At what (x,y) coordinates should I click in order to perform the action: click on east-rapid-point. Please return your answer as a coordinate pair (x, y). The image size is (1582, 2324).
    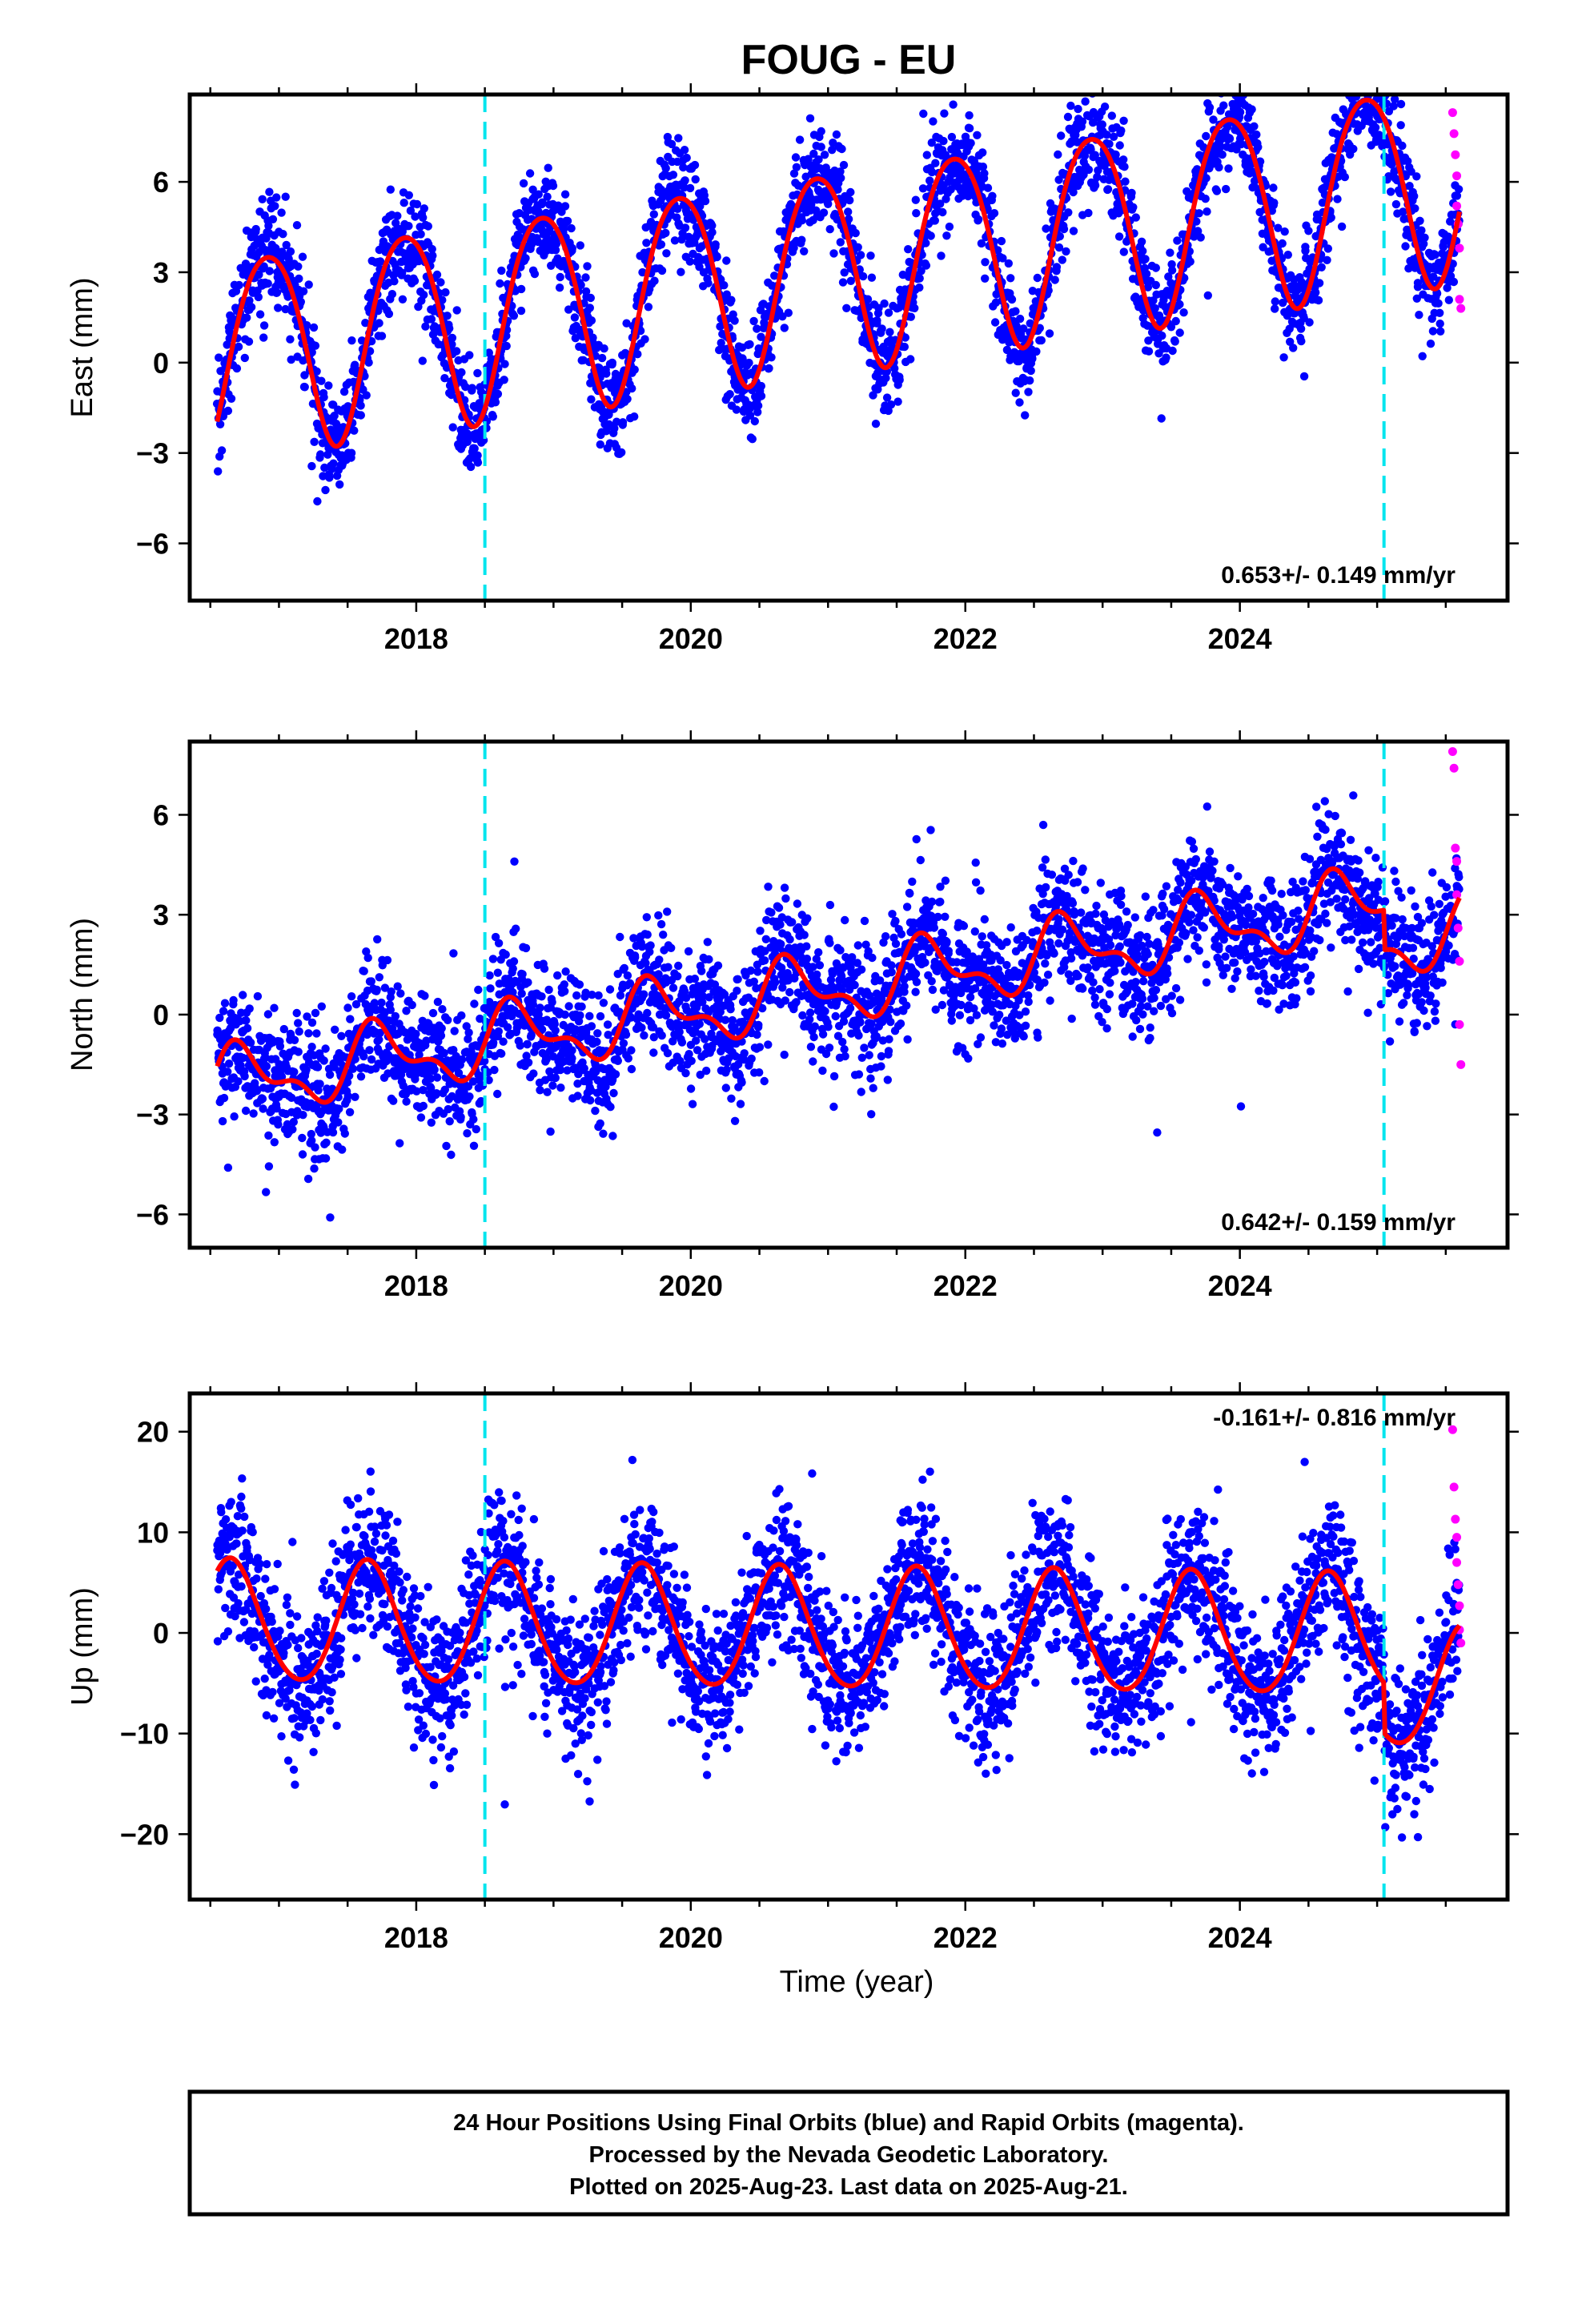
    Looking at the image, I should click on (1457, 176).